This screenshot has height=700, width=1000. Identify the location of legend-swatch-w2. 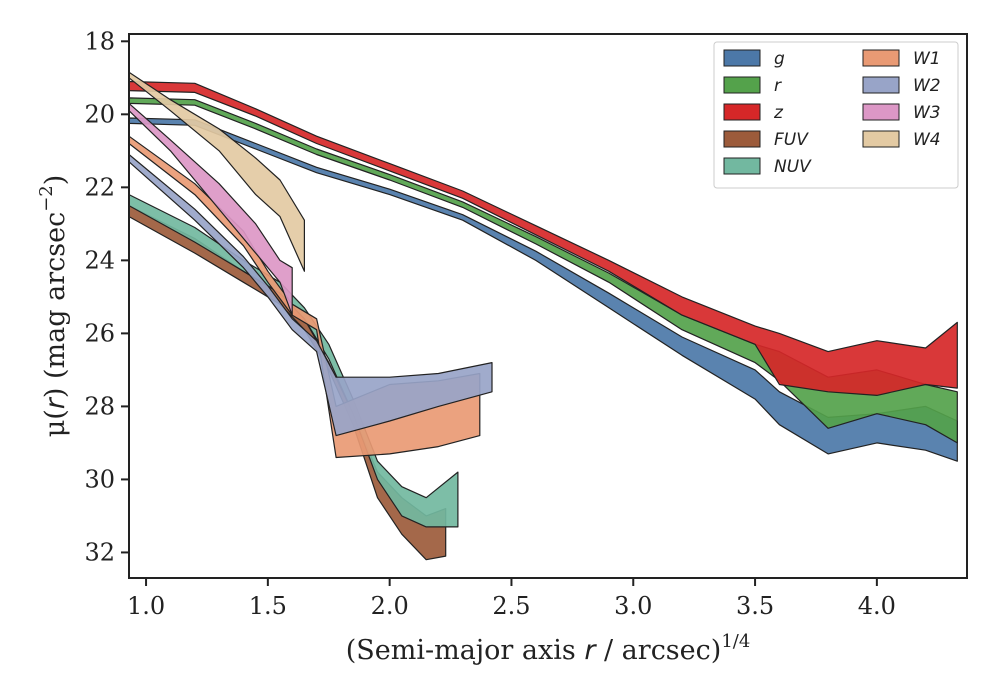
(881, 85).